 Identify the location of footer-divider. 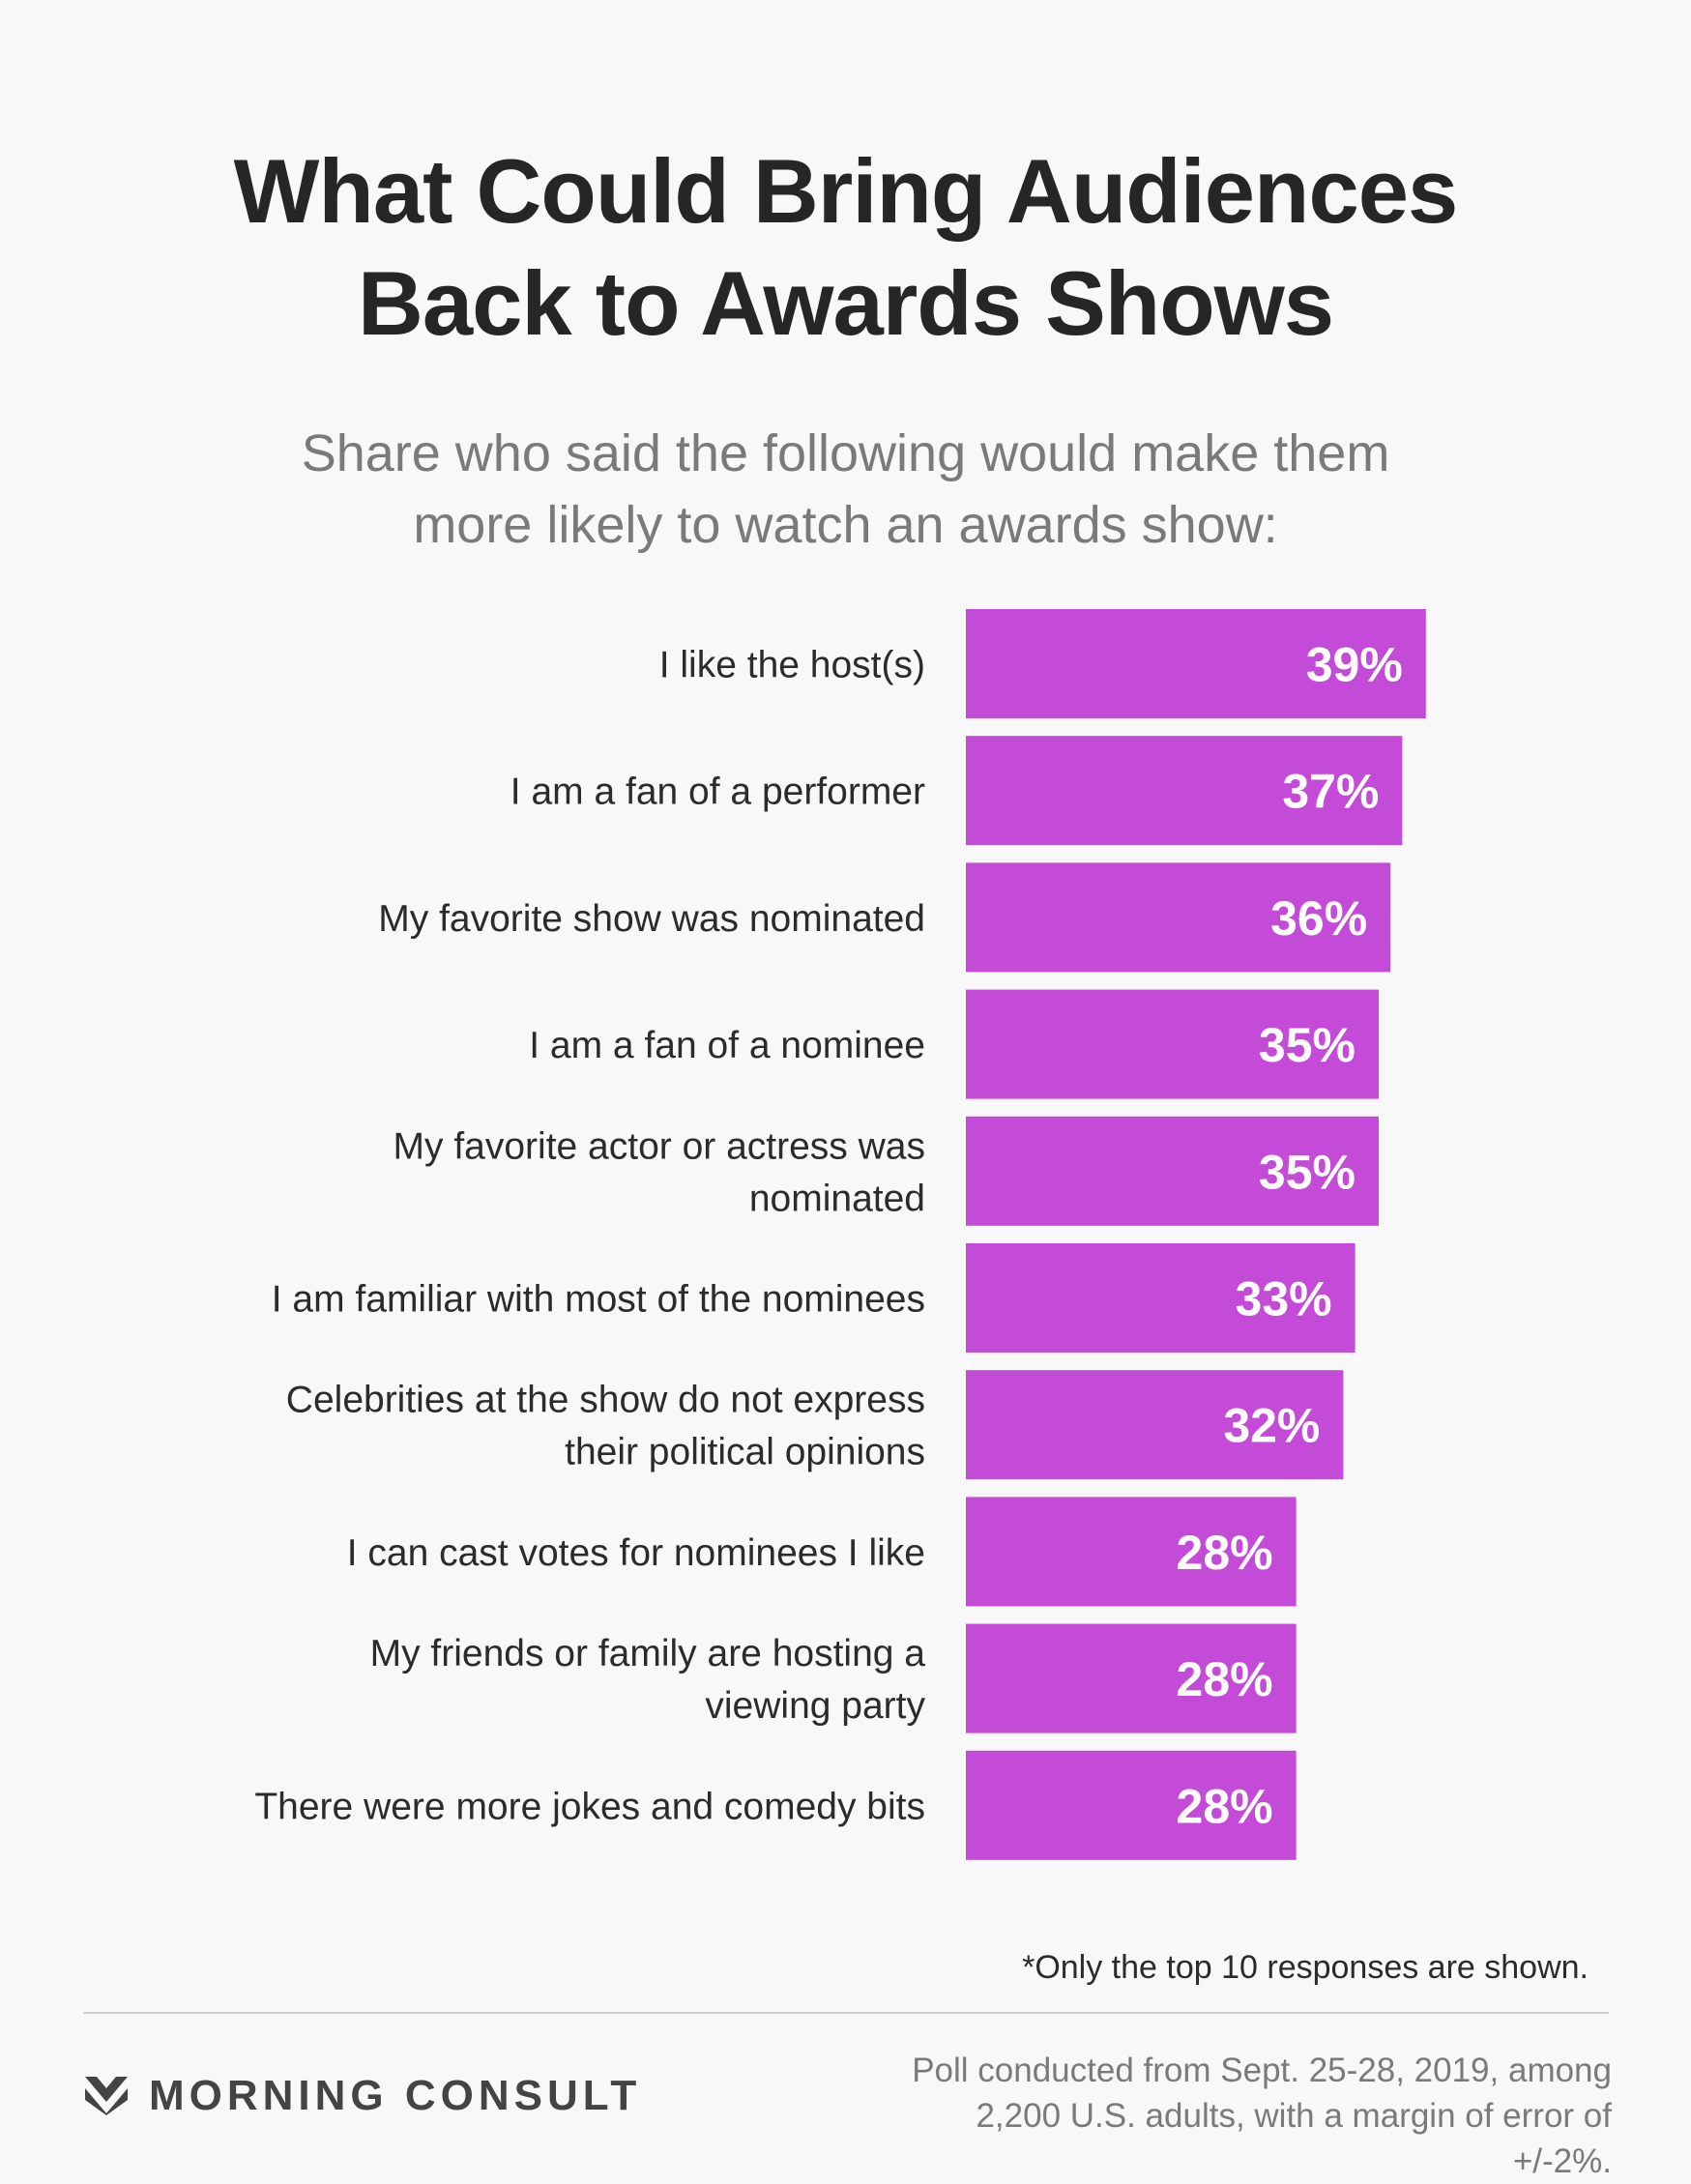
(846, 2013).